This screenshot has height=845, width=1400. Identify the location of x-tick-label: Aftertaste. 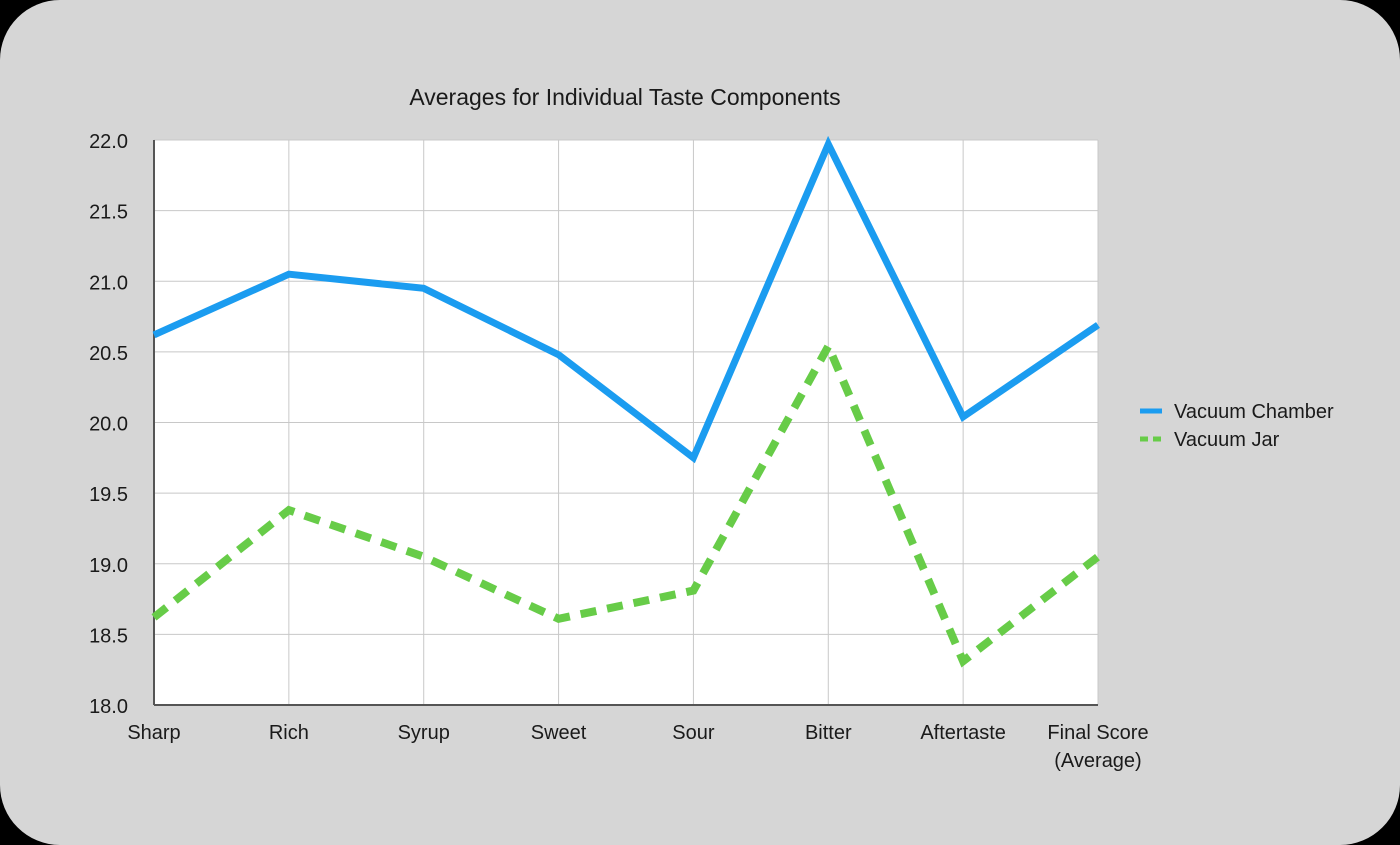
(963, 733).